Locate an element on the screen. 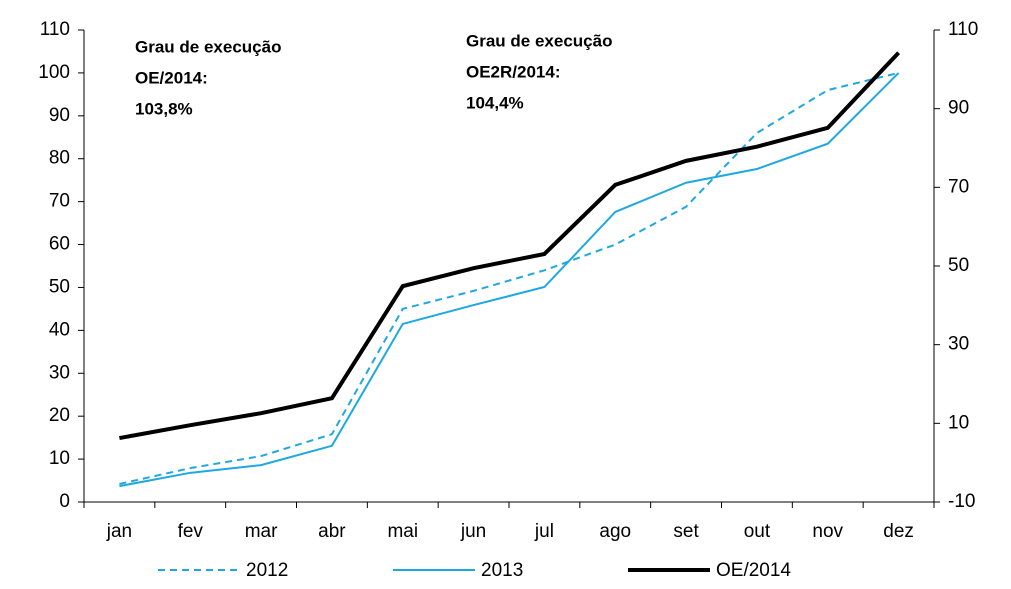 This screenshot has height=589, width=1011. x-tick-label: abr is located at coordinates (332, 531).